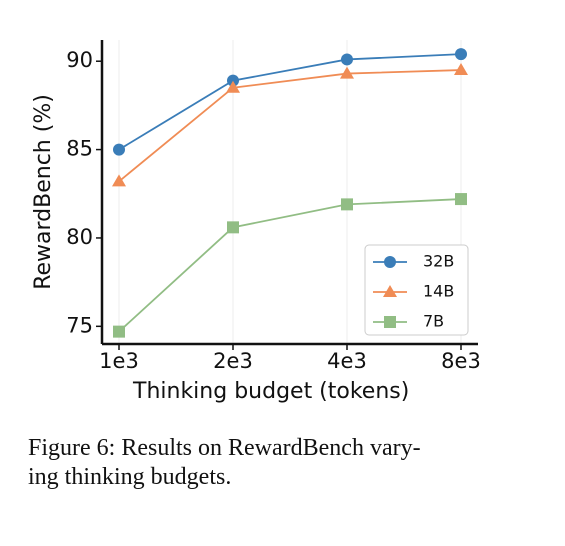 The height and width of the screenshot is (546, 565). What do you see at coordinates (79, 60) in the screenshot?
I see `y-tick-label: 90` at bounding box center [79, 60].